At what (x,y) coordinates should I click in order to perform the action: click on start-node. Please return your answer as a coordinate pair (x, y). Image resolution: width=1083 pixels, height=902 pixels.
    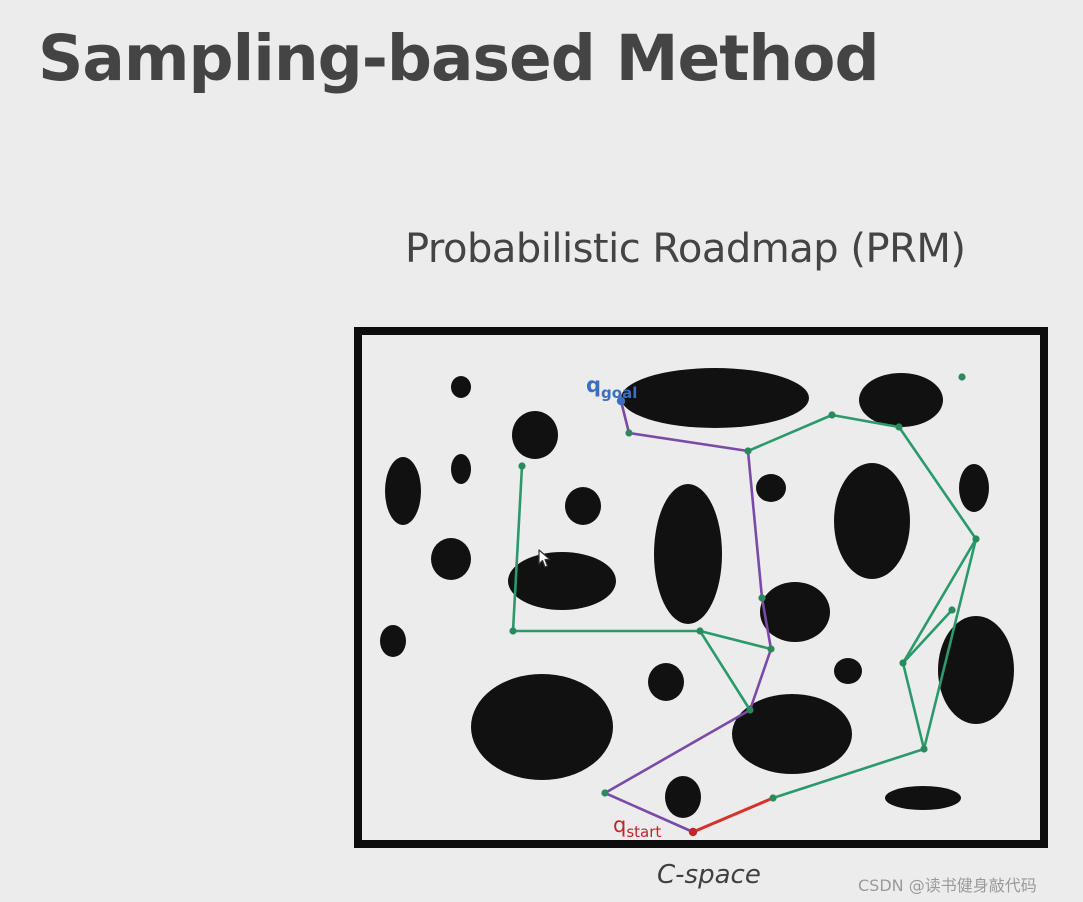
    Looking at the image, I should click on (693, 832).